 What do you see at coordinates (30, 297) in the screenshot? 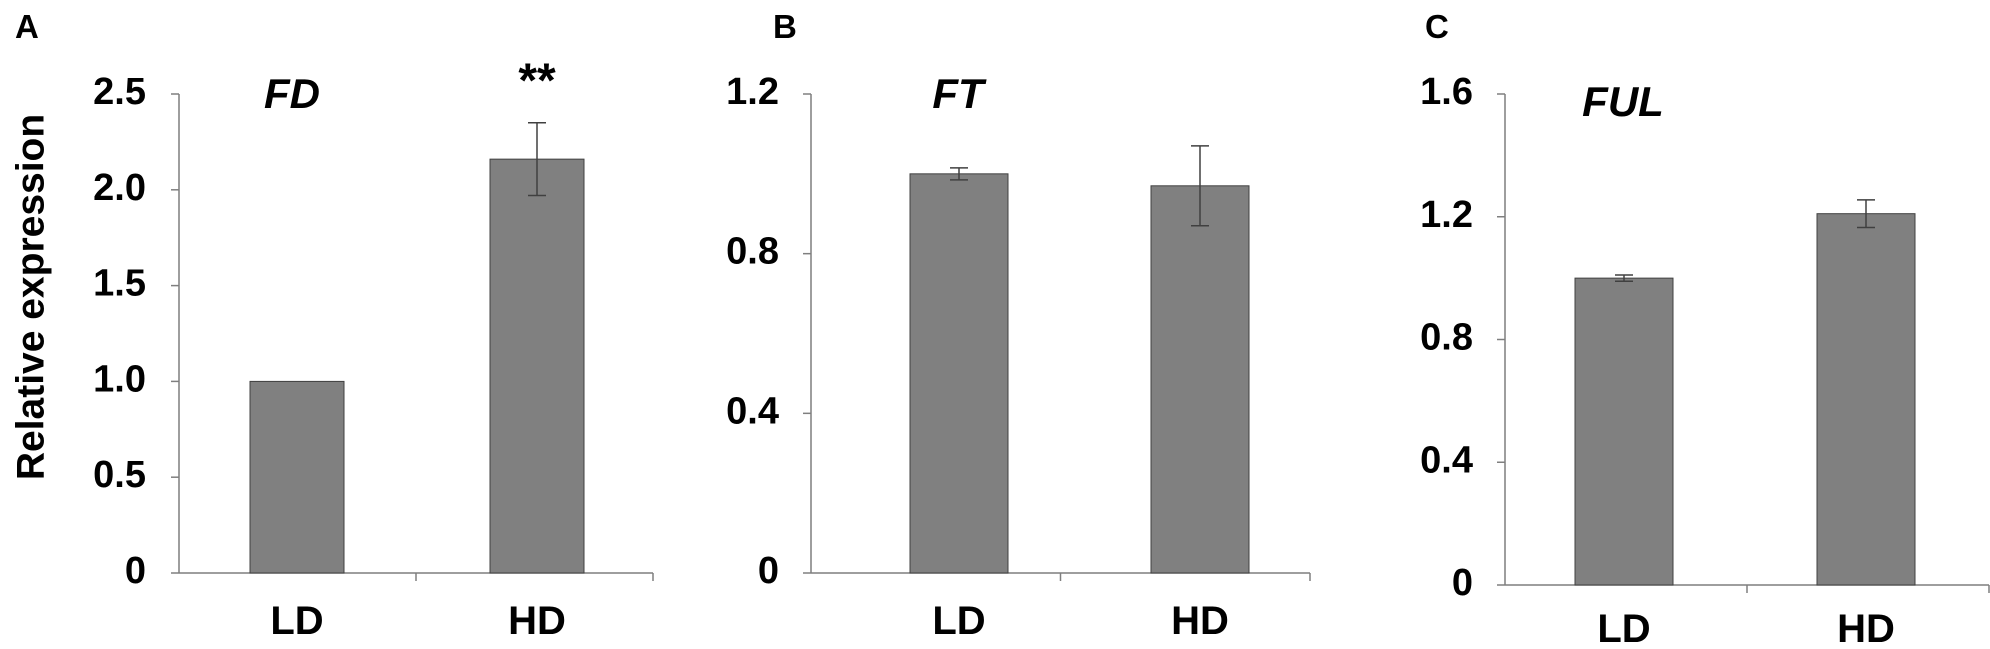
I see `y-axis-label: Relative expression` at bounding box center [30, 297].